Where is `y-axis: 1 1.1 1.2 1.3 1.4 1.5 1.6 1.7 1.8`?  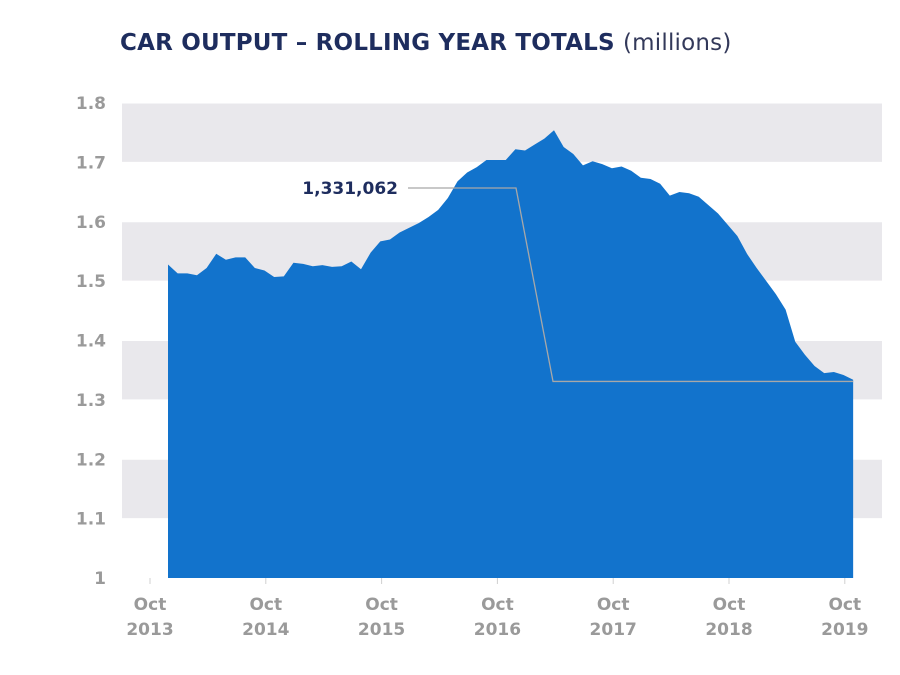
y-axis: 1 1.1 1.2 1.3 1.4 1.5 1.6 1.7 1.8 is located at coordinates (91, 341).